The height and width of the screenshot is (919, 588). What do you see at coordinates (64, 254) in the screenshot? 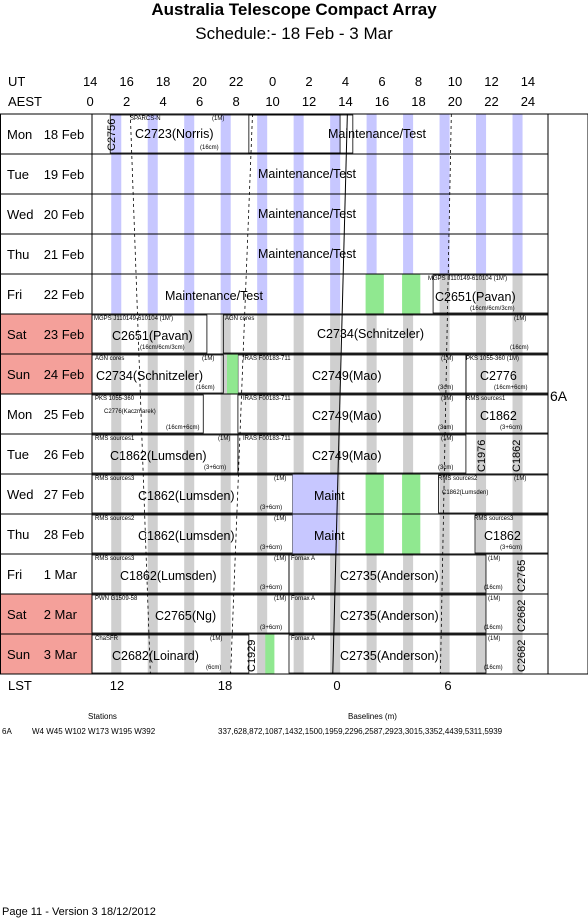
I see `day-date: 21 Feb` at bounding box center [64, 254].